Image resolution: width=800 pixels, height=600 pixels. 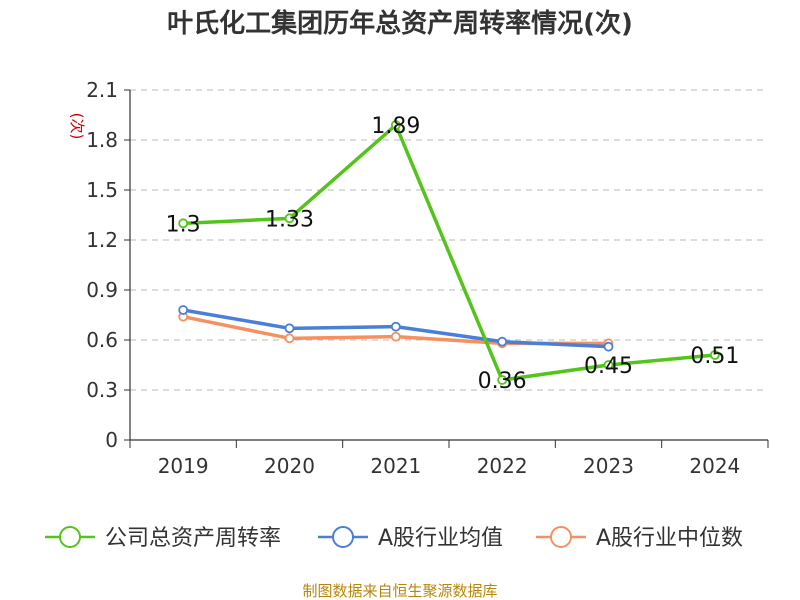 I want to click on legend-label: A股行业均值, so click(x=440, y=538).